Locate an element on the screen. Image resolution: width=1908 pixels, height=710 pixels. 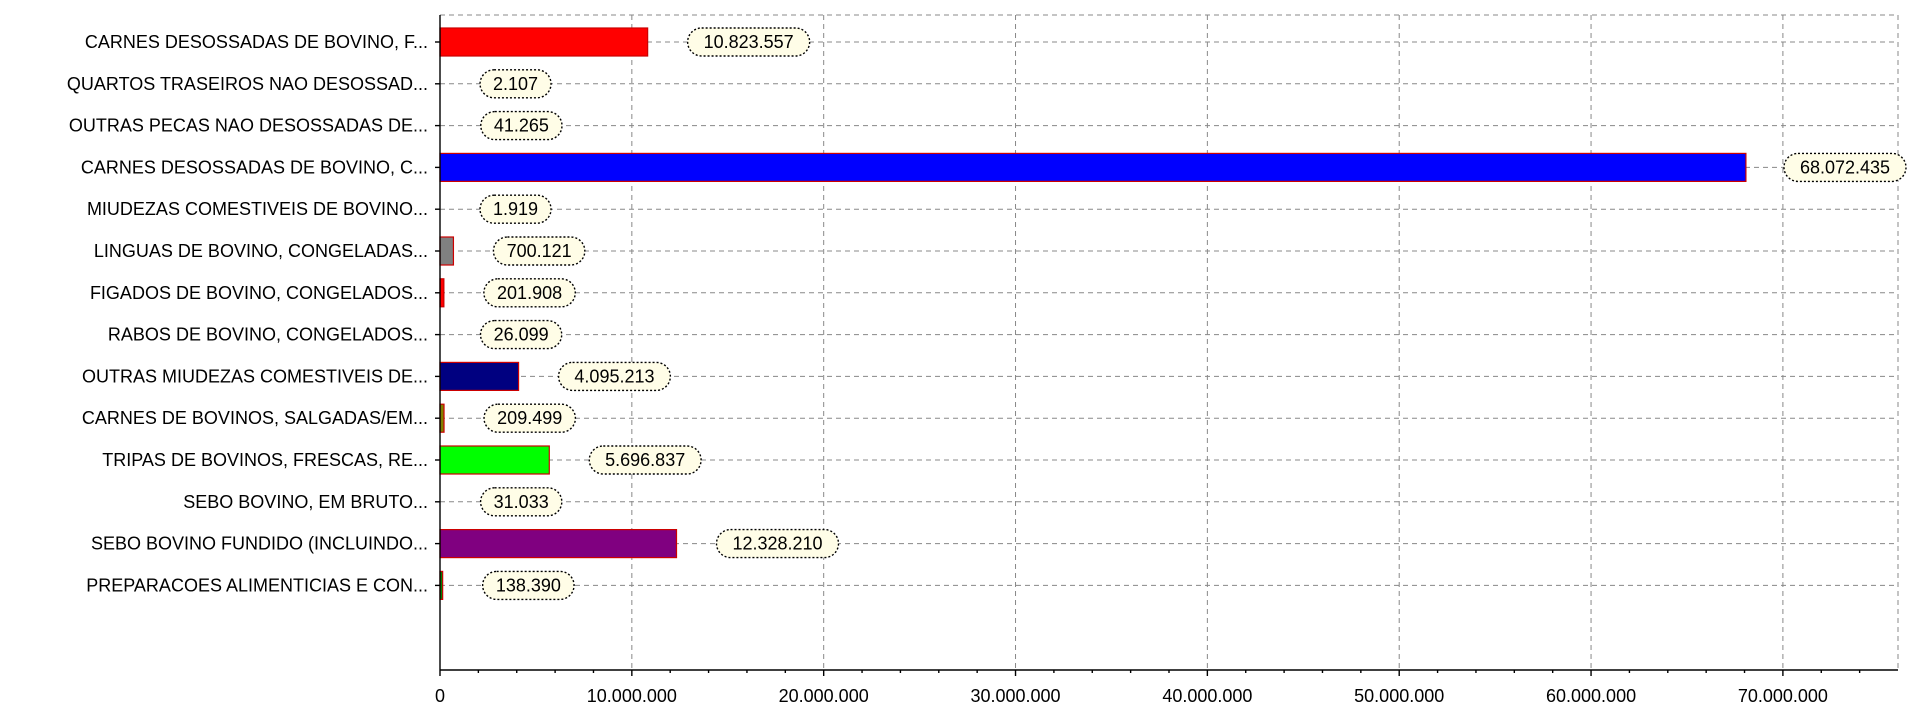
data-label: 68.072.435 is located at coordinates (1845, 167).